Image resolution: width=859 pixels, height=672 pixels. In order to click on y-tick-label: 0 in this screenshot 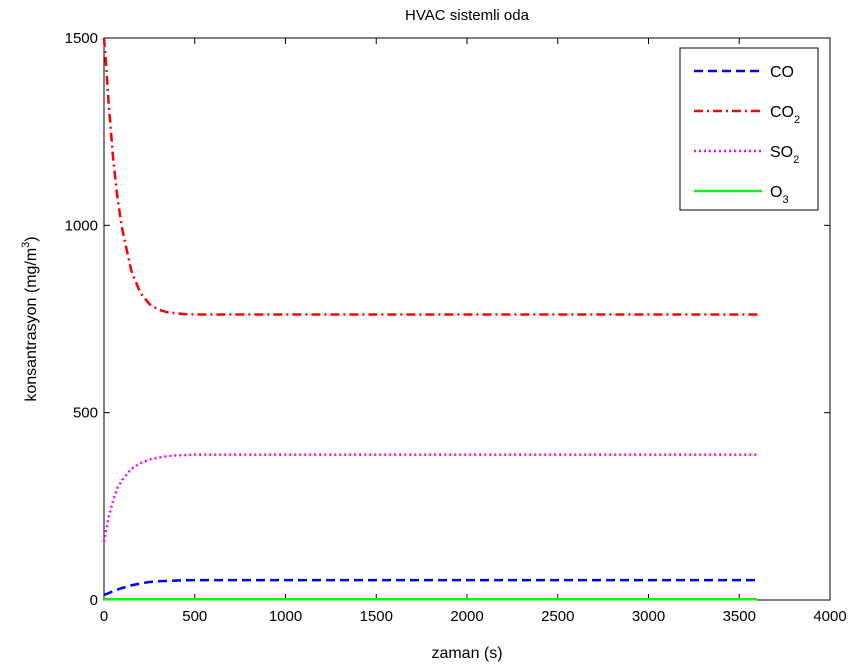, I will do `click(94, 600)`.